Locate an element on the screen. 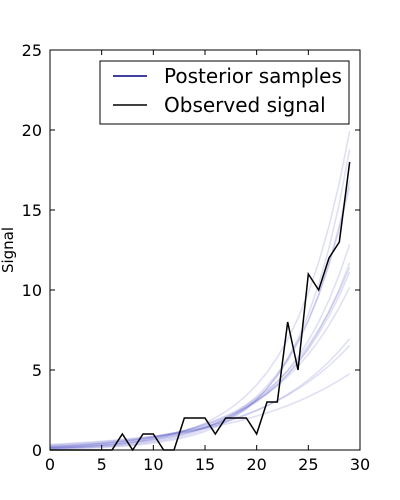  y-axis-label: Signal is located at coordinates (8, 250).